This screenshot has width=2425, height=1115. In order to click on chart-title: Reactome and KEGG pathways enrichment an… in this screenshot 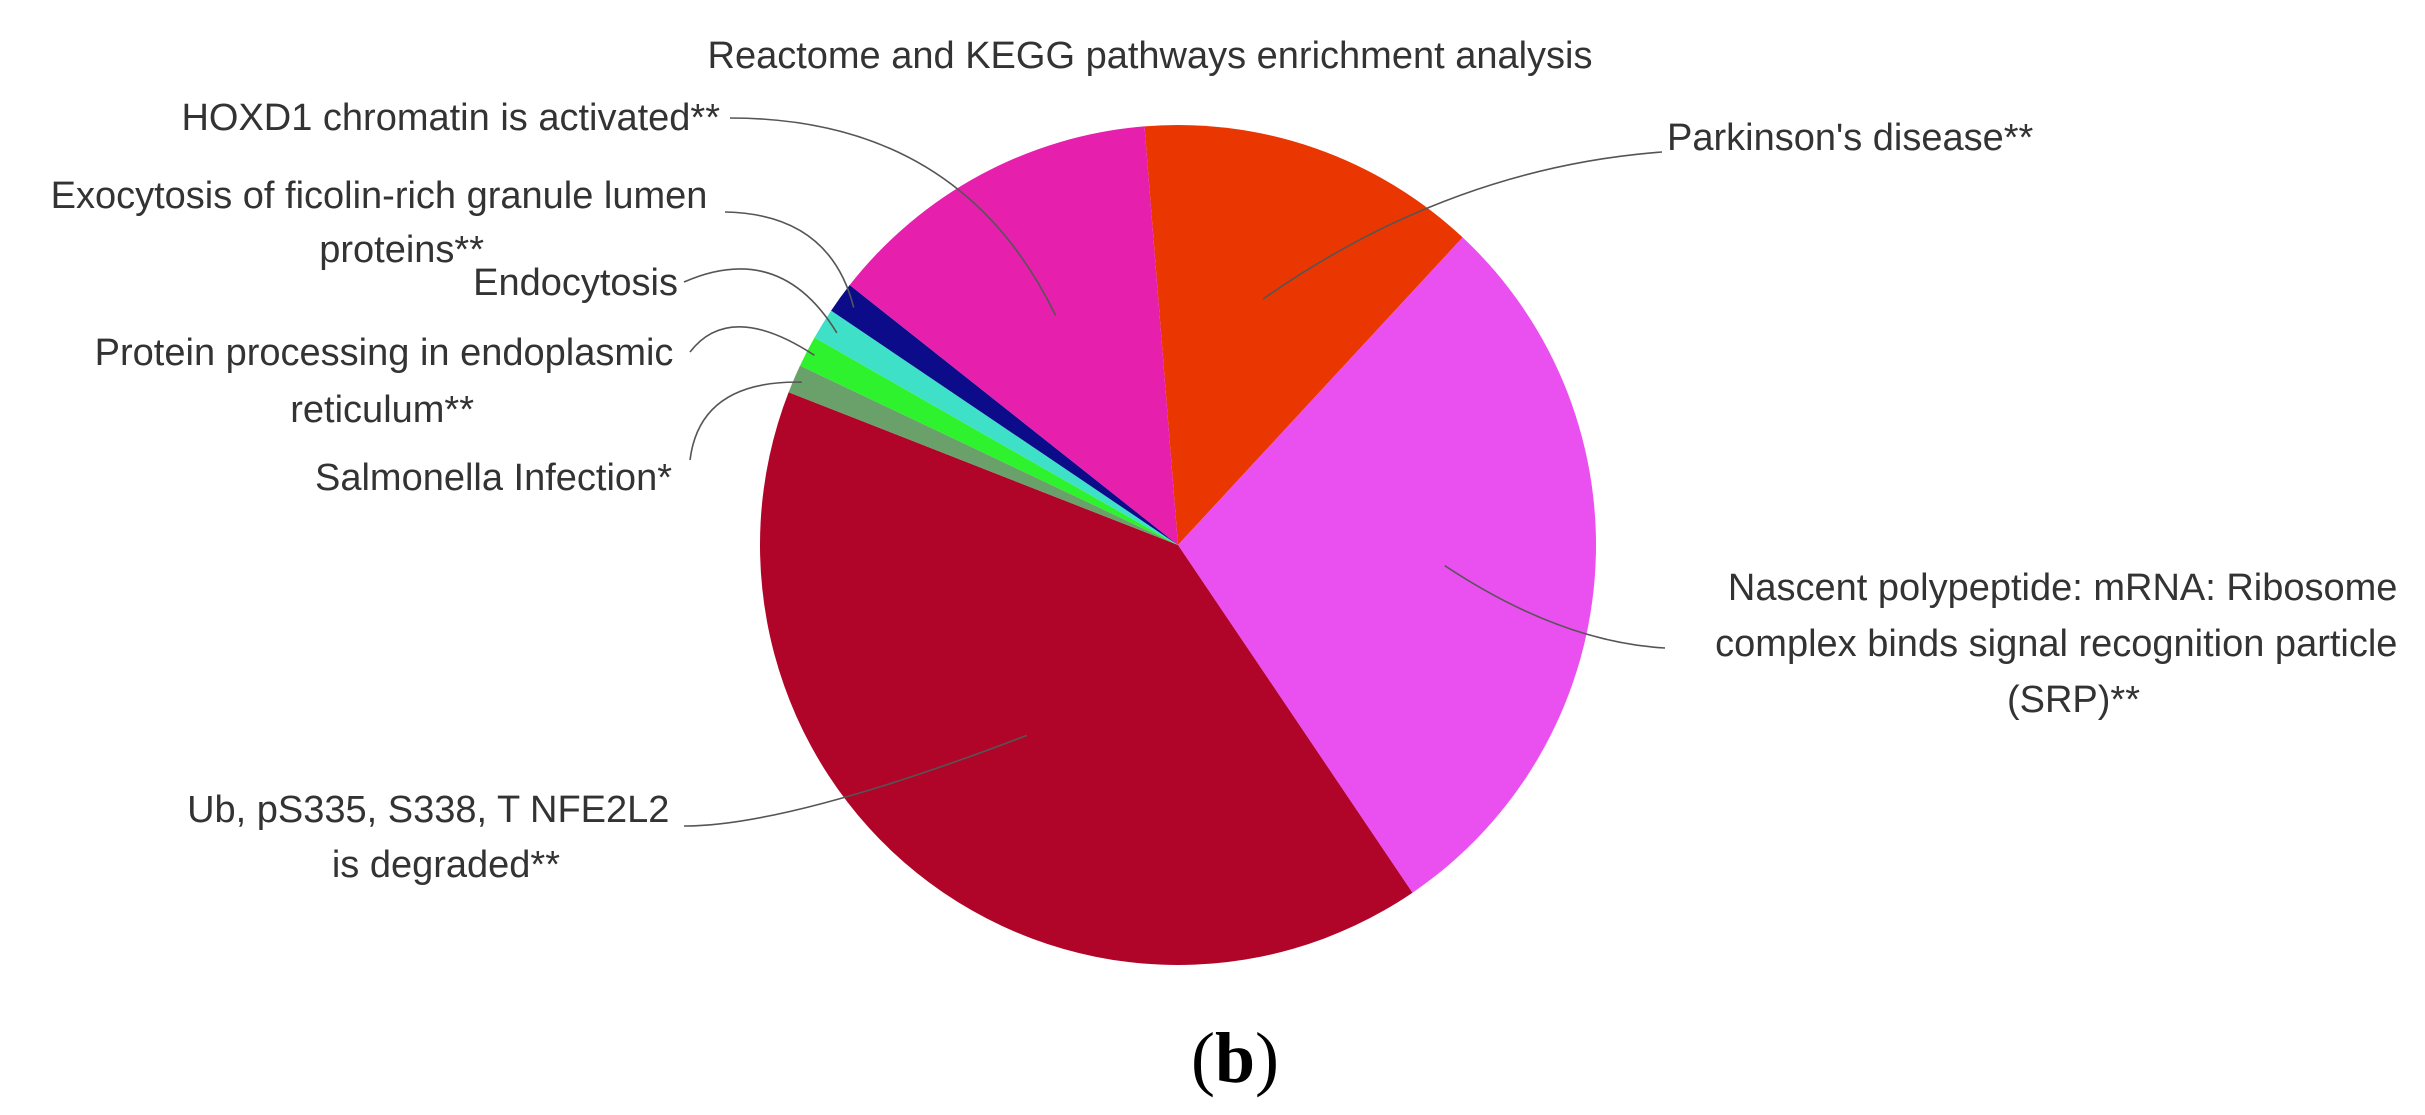, I will do `click(1150, 56)`.